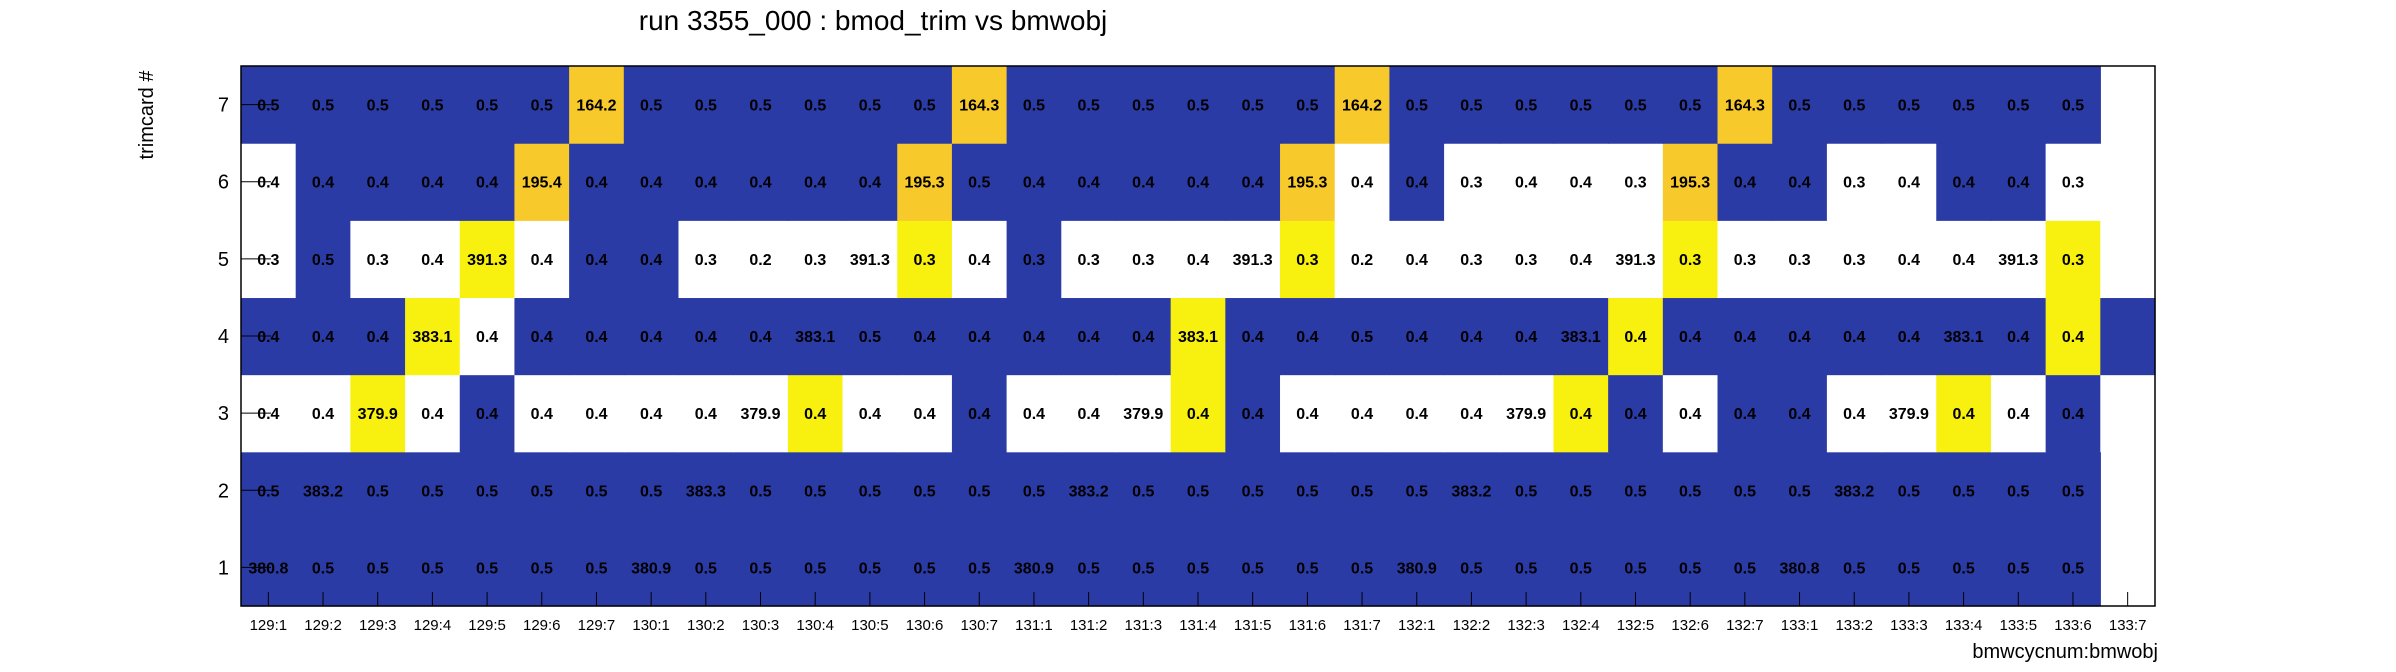 This screenshot has height=672, width=2396. I want to click on x-tick-label: 129:2, so click(323, 625).